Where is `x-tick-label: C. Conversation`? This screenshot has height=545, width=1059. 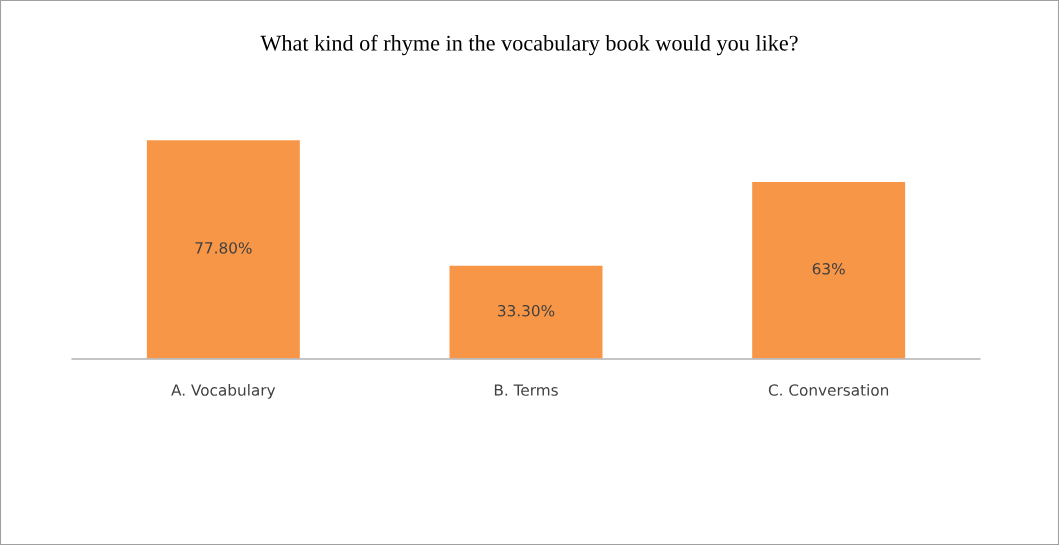
x-tick-label: C. Conversation is located at coordinates (828, 390).